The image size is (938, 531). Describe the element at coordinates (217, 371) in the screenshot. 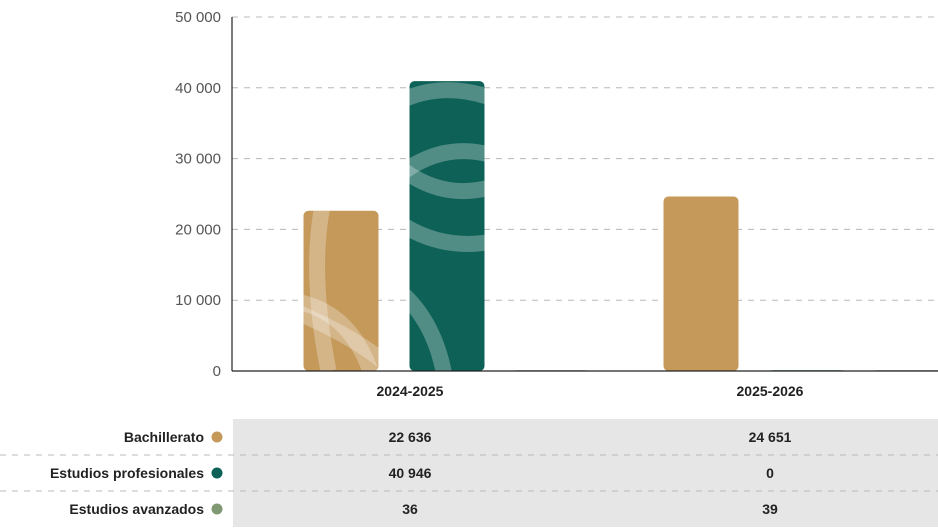

I see `y-tick-label: 0` at that location.